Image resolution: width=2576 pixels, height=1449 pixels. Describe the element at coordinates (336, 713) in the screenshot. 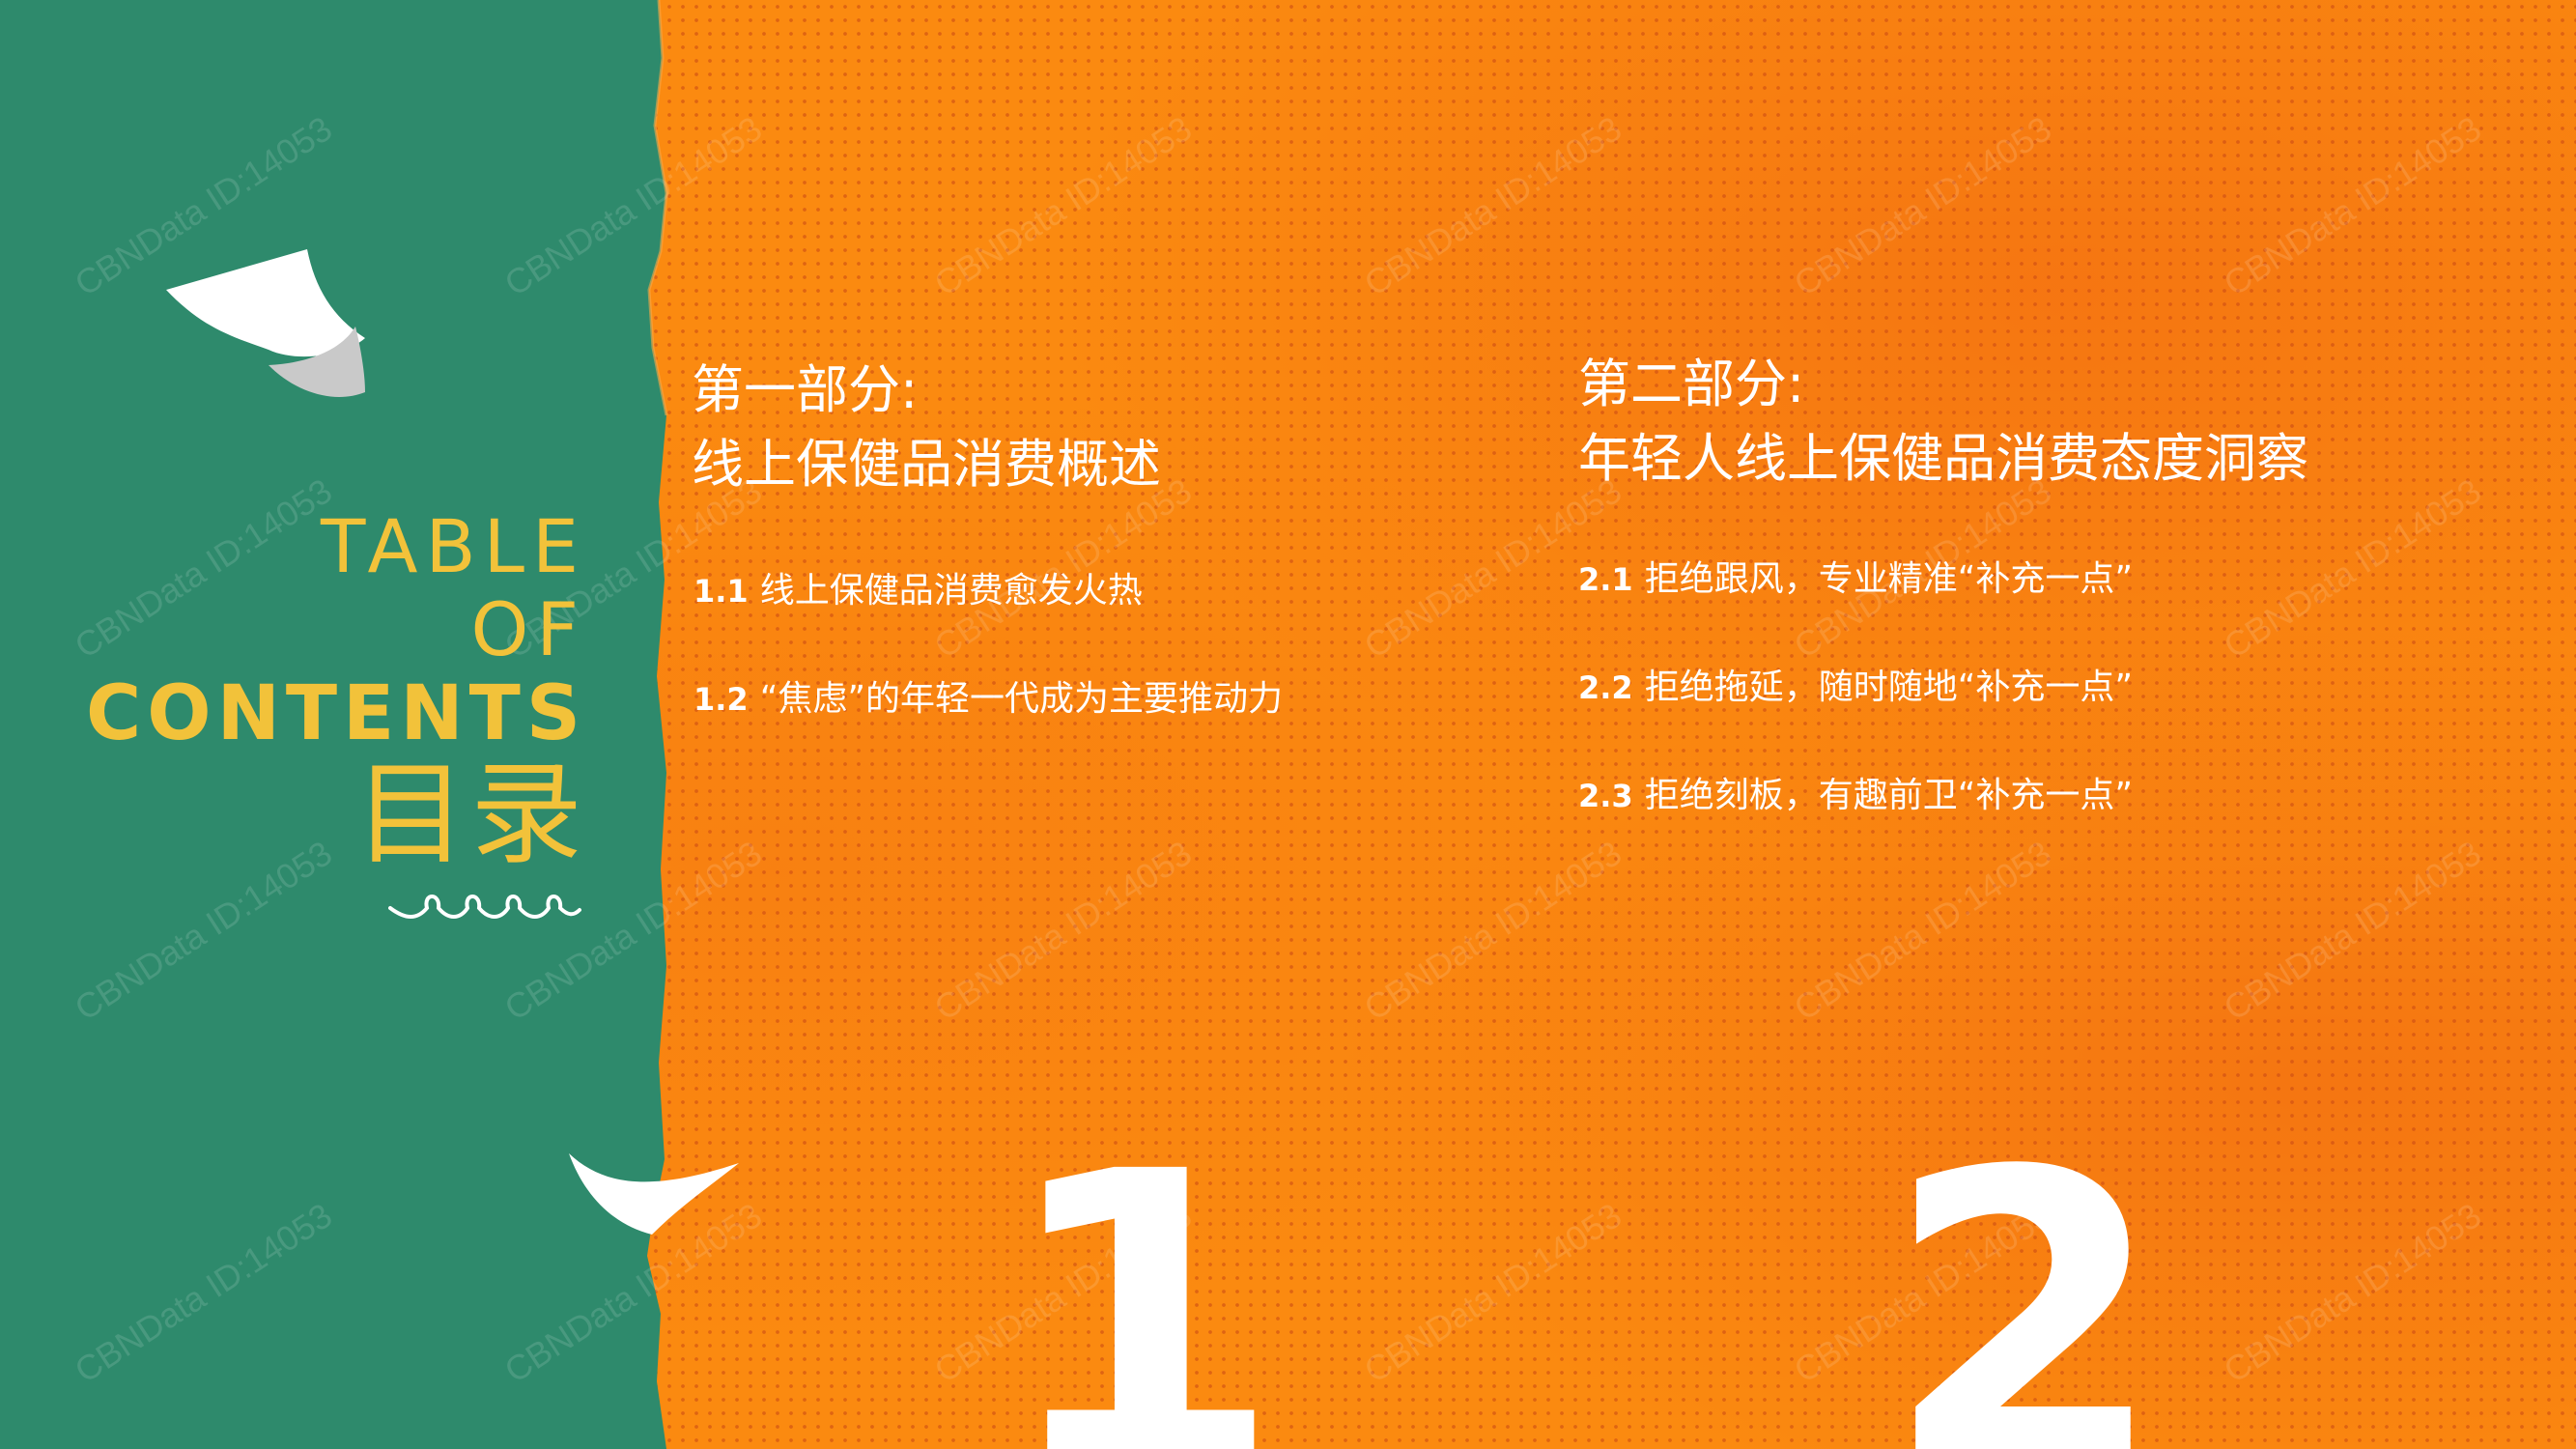

I see `toc-title-contents: CONTENTS` at that location.